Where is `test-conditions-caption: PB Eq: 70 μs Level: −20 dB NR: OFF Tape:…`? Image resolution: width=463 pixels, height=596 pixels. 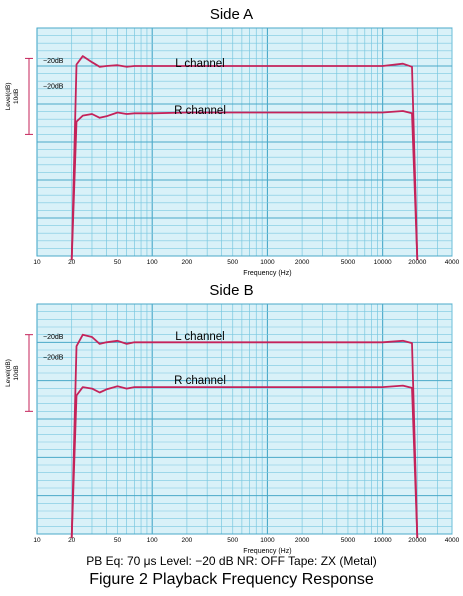 test-conditions-caption: PB Eq: 70 μs Level: −20 dB NR: OFF Tape:… is located at coordinates (231, 561).